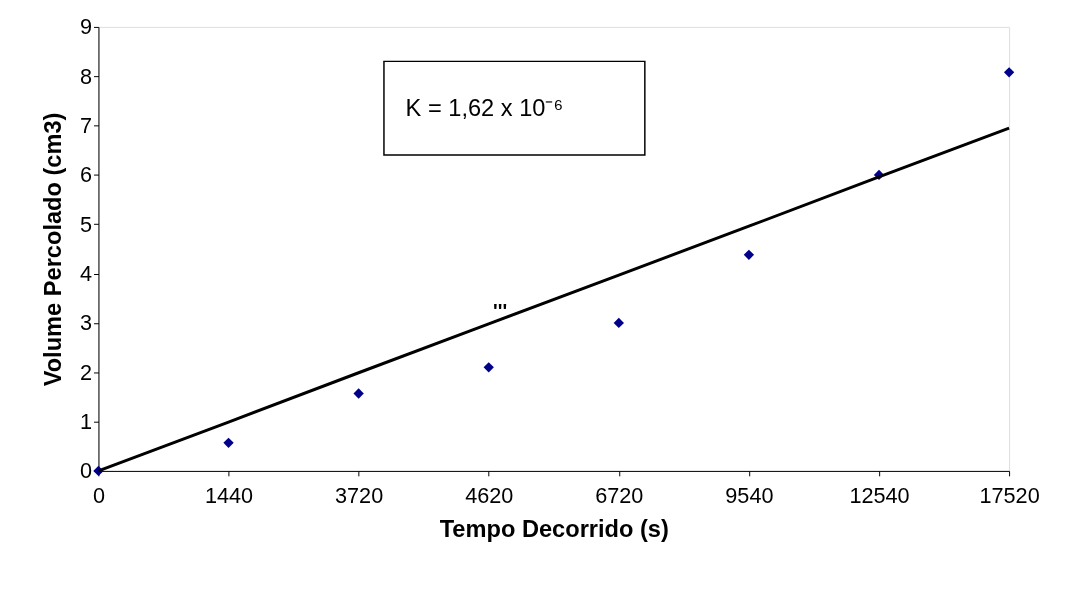 This screenshot has height=597, width=1079. Describe the element at coordinates (86, 224) in the screenshot. I see `y-tick-label: 5` at that location.